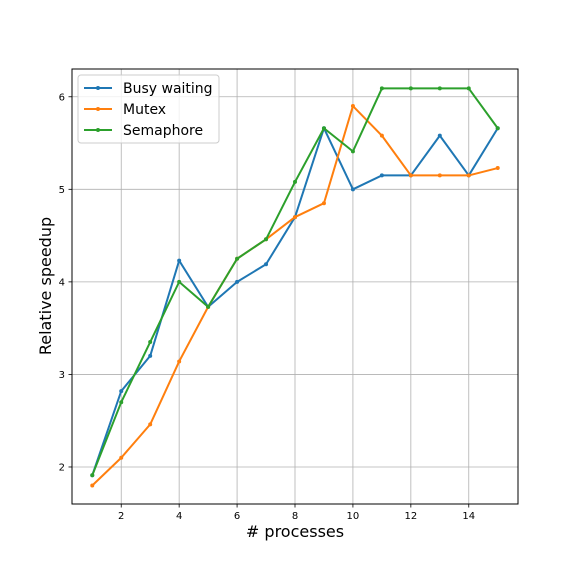 Image resolution: width=576 pixels, height=576 pixels. Describe the element at coordinates (62, 190) in the screenshot. I see `y-tick-label: 5` at that location.